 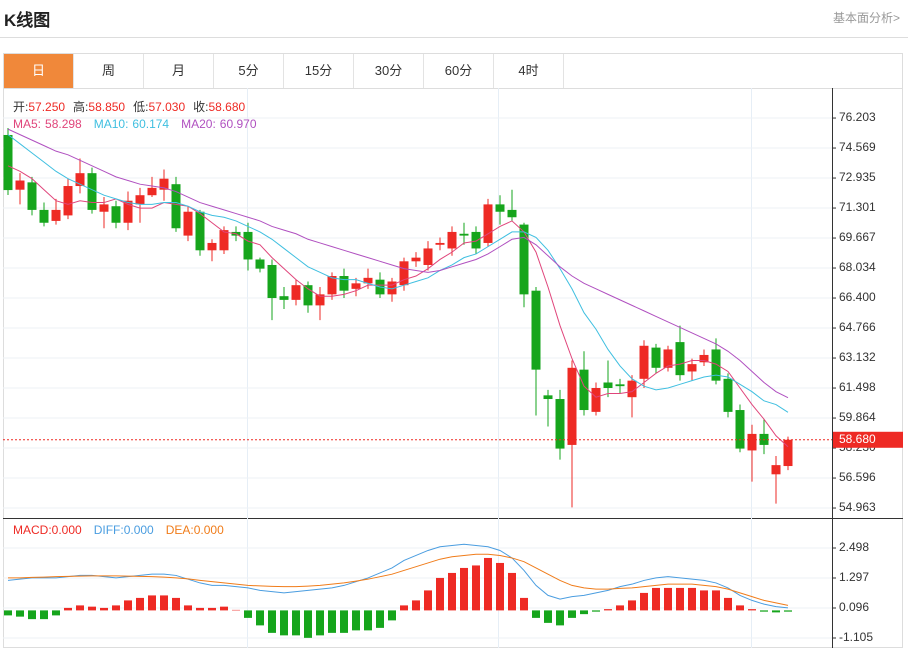 I want to click on legend-value: 60.970, so click(x=238, y=124).